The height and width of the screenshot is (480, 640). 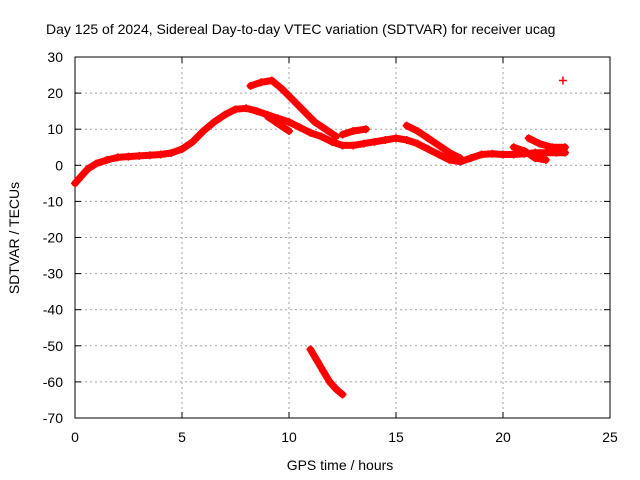 I want to click on y-tick-label: 10, so click(x=55, y=129).